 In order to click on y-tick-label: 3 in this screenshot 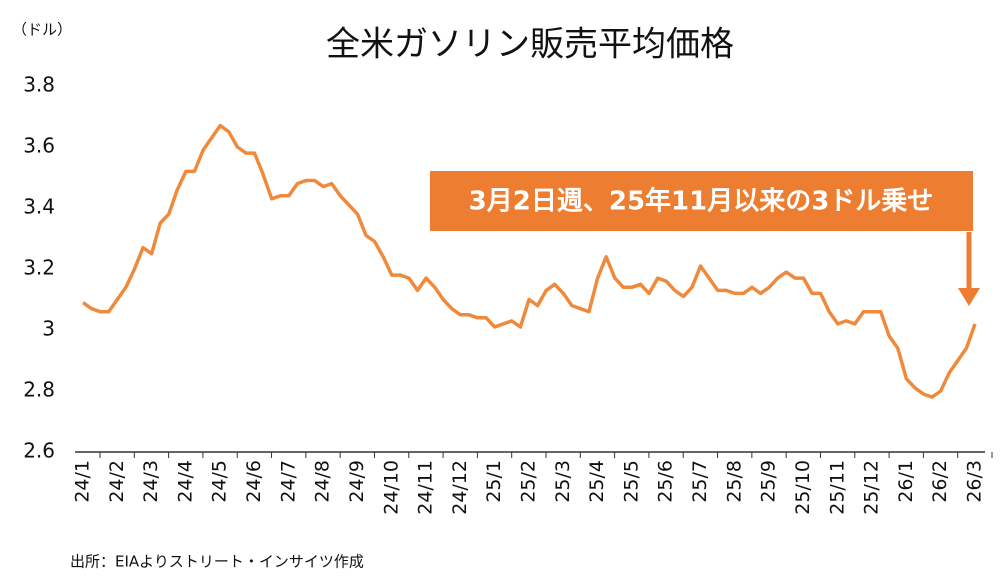, I will do `click(48, 329)`.